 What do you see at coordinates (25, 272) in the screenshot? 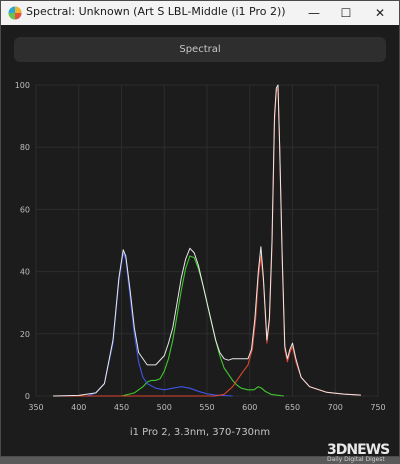
I see `y-tick-label: 40` at bounding box center [25, 272].